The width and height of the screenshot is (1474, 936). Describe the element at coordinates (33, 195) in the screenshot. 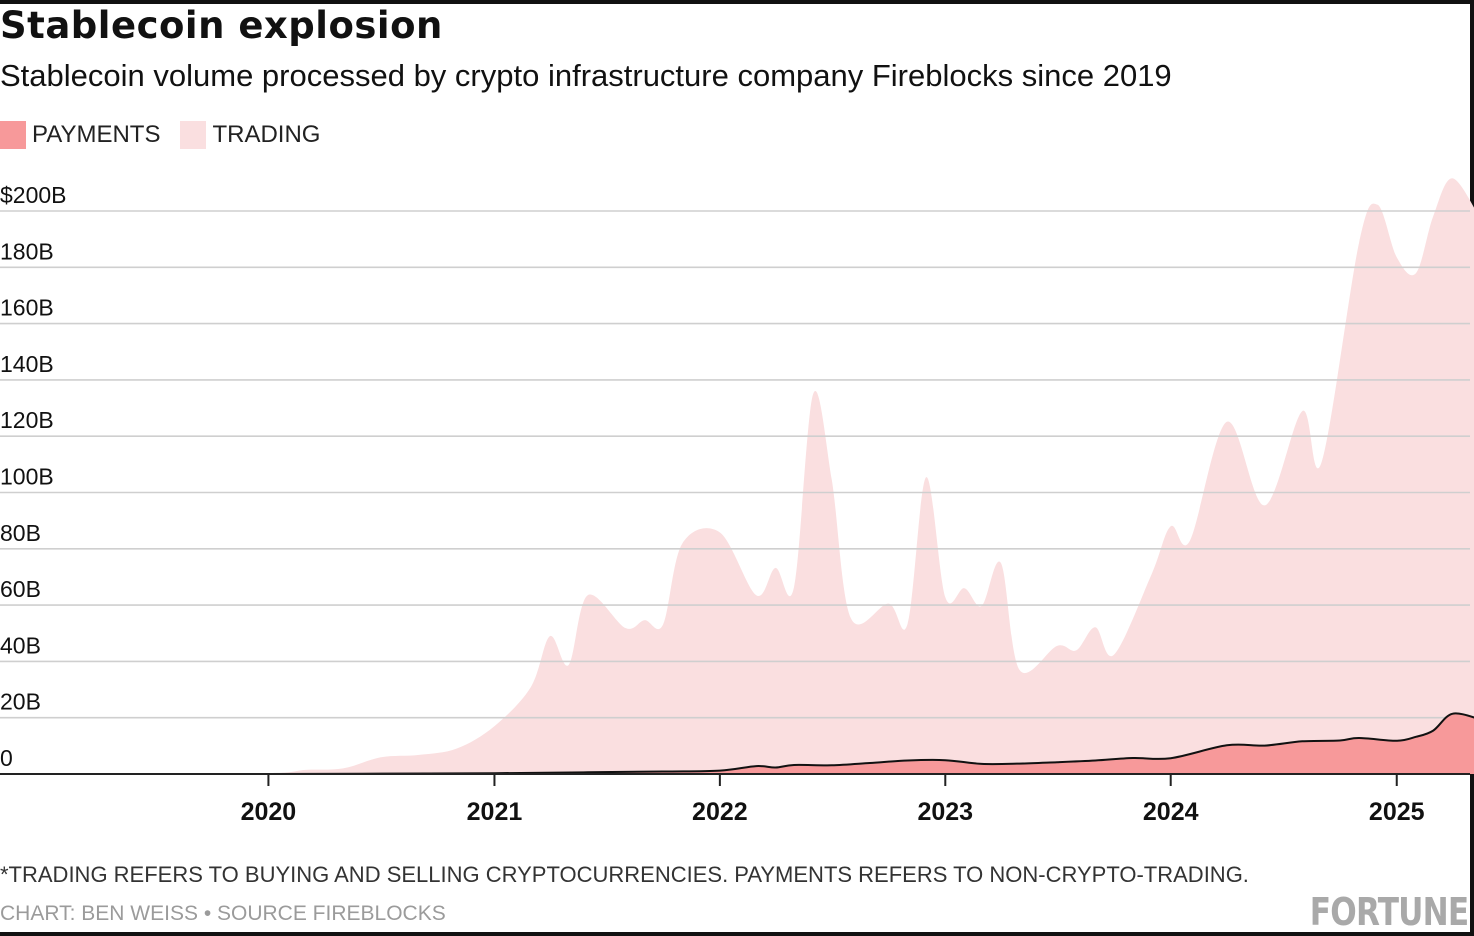

I see `y-tick-label: $200B` at that location.